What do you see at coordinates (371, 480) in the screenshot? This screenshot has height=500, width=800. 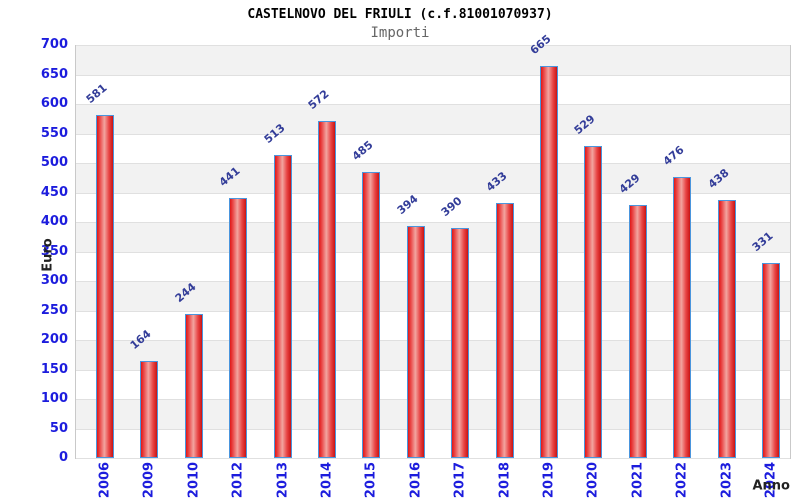 I see `x-tick-label: 2015` at bounding box center [371, 480].